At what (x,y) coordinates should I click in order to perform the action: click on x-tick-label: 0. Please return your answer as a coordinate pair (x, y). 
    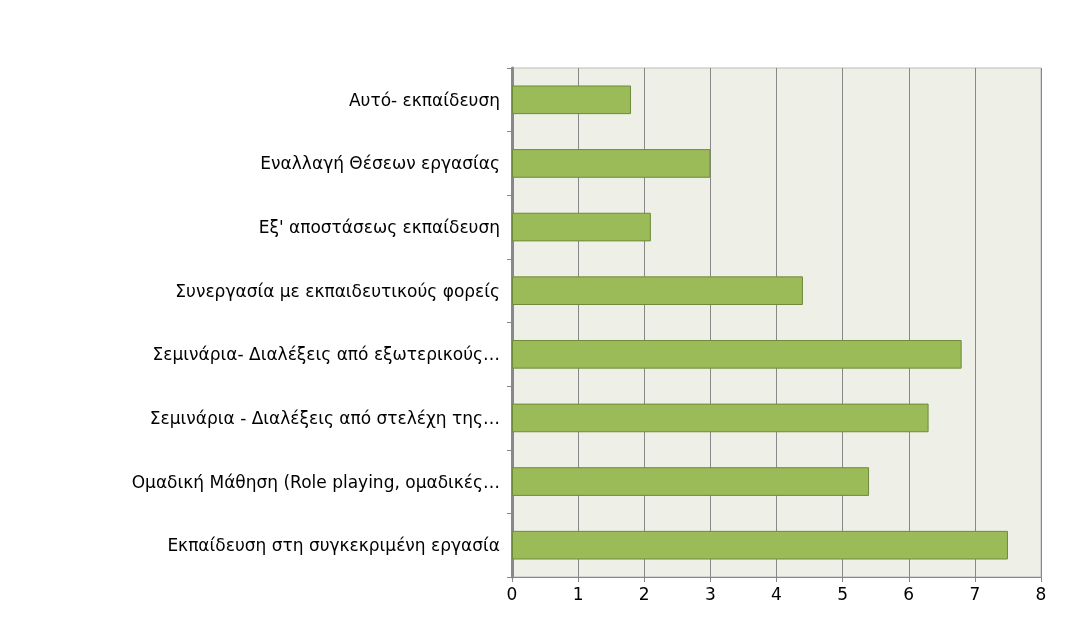
    Looking at the image, I should click on (512, 593).